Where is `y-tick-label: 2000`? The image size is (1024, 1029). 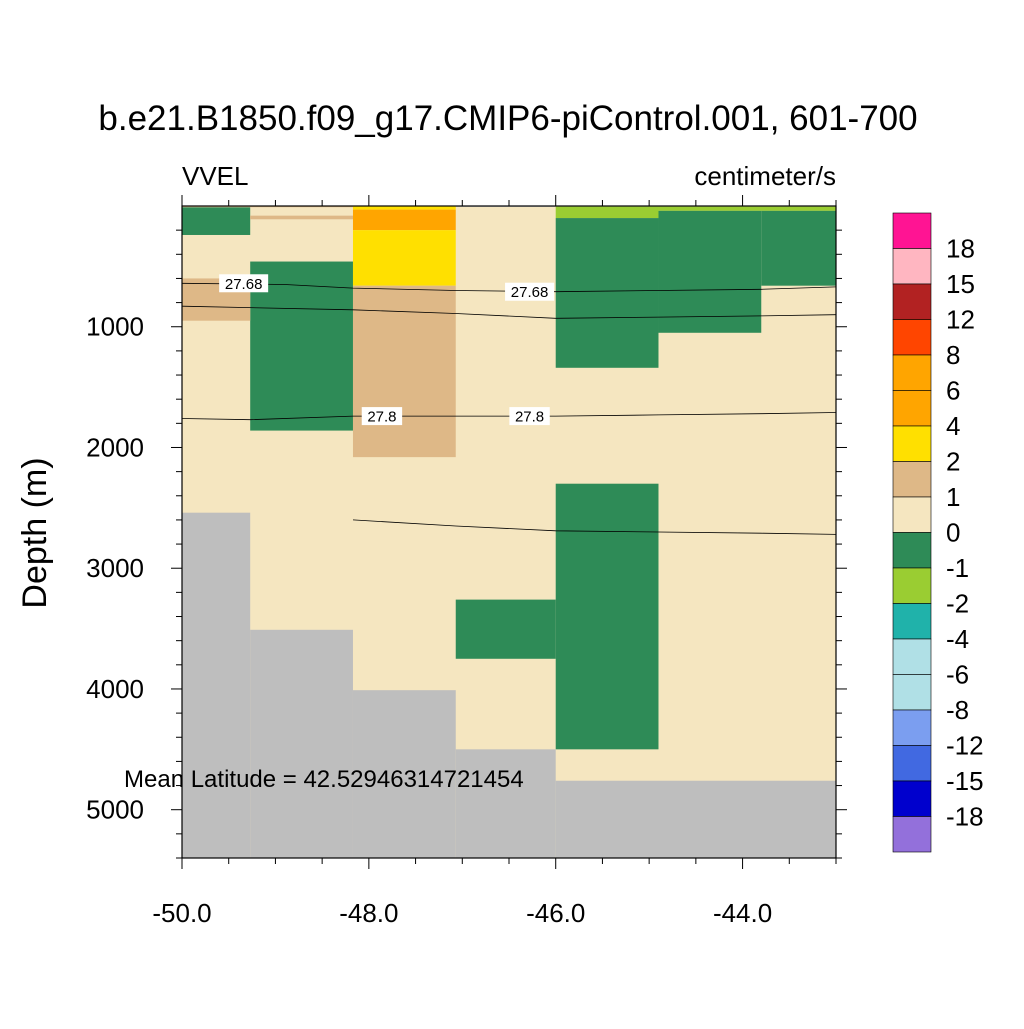
y-tick-label: 2000 is located at coordinates (115, 447).